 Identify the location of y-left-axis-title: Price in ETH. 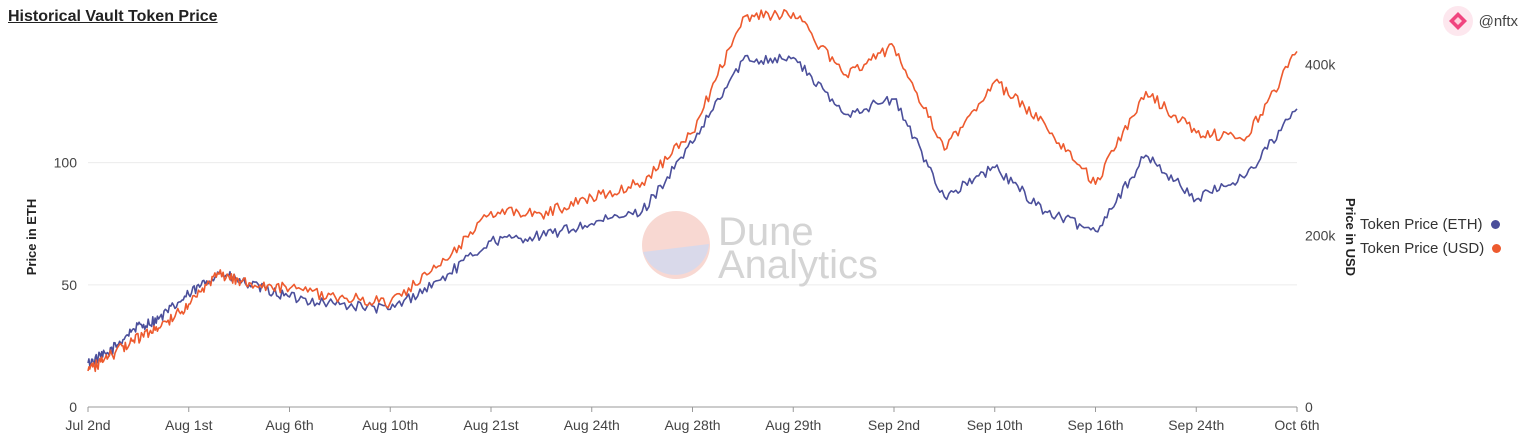
(31, 237).